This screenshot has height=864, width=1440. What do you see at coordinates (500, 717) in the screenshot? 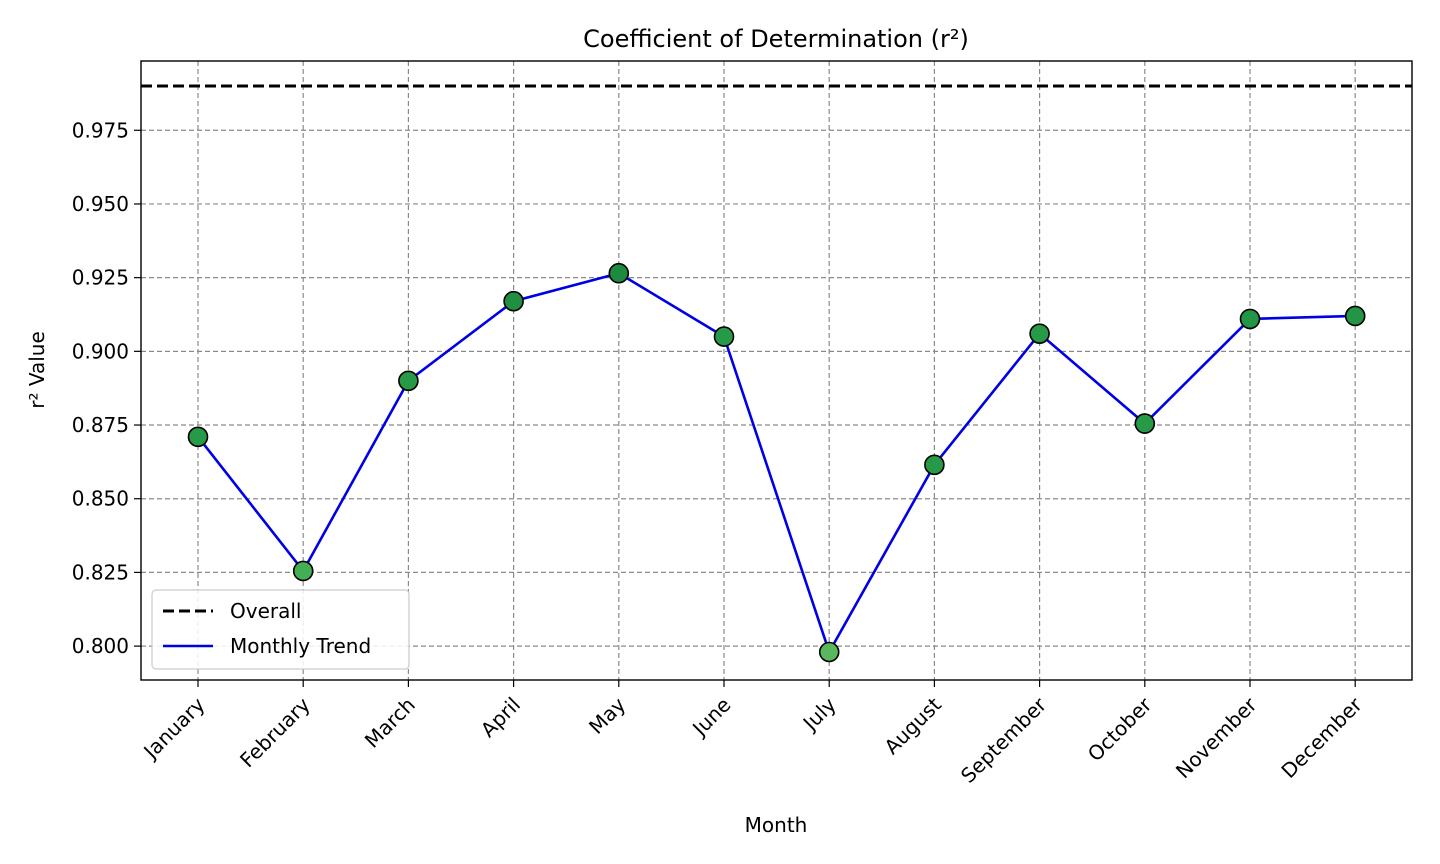
I see `x-tick-label: April` at bounding box center [500, 717].